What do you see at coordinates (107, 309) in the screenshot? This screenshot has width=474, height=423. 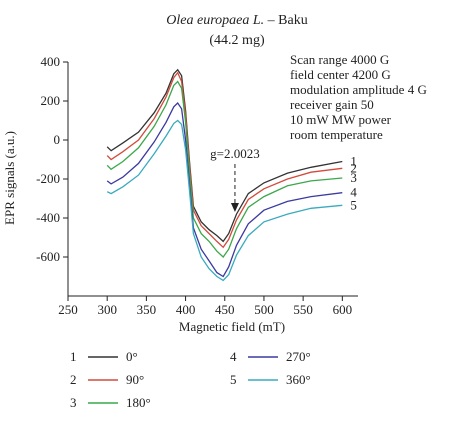 I see `x-tick-label: 300` at bounding box center [107, 309].